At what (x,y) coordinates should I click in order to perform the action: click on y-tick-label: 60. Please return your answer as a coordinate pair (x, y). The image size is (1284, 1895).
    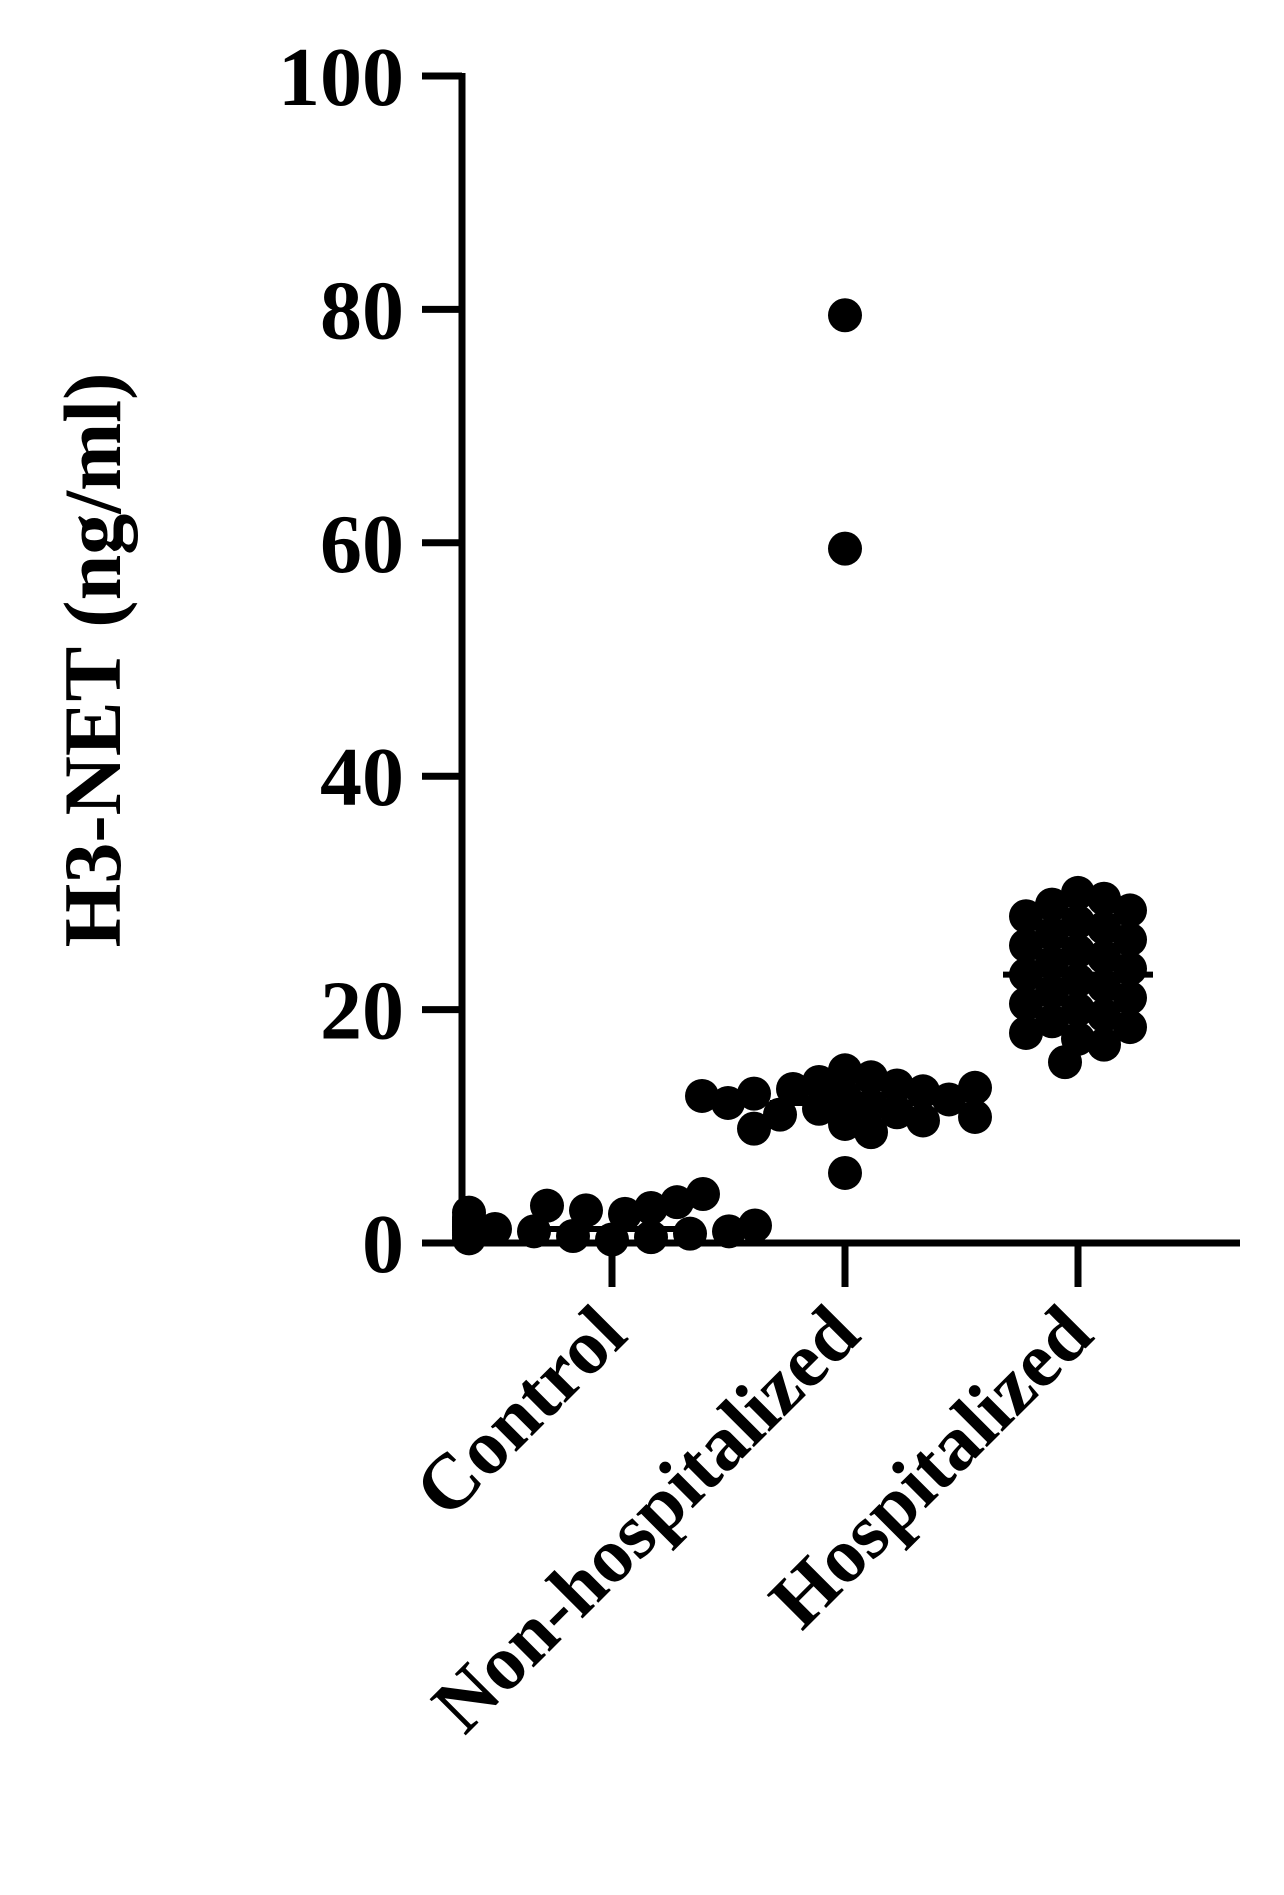
    Looking at the image, I should click on (362, 544).